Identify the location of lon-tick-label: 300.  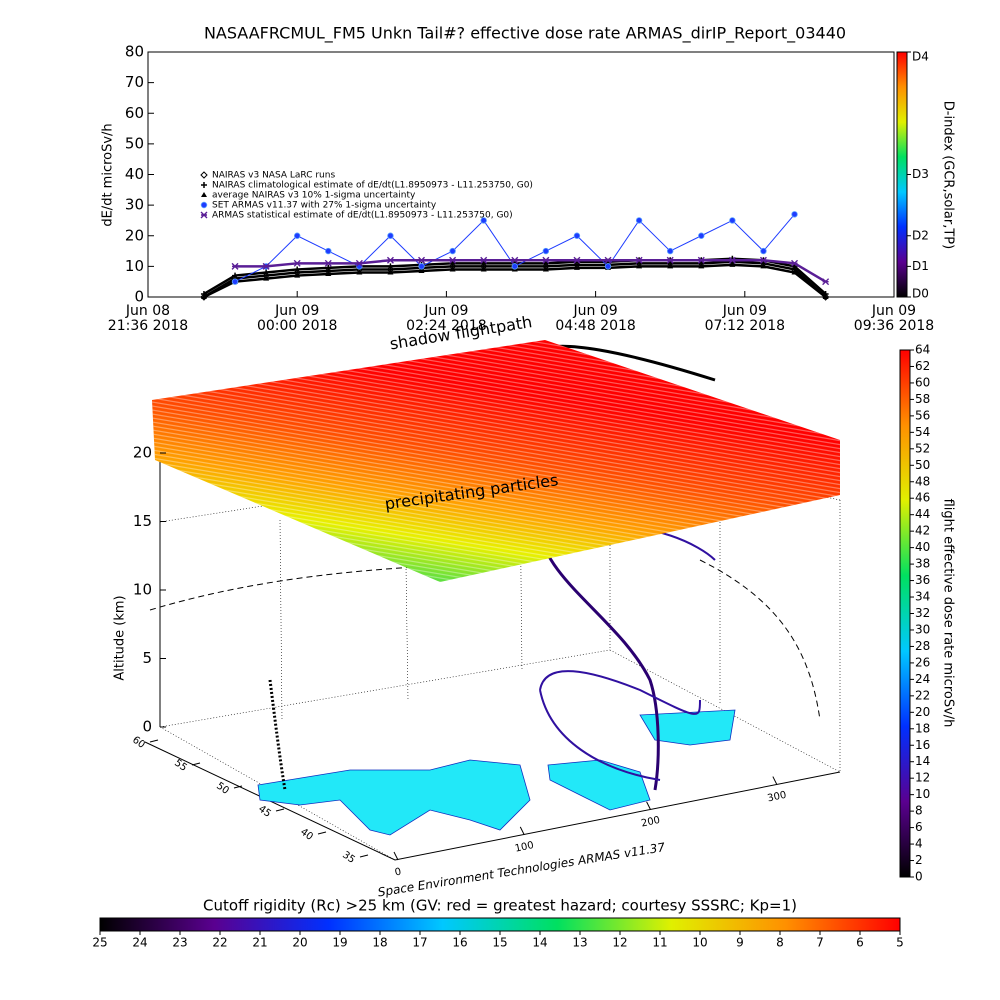
(776, 797).